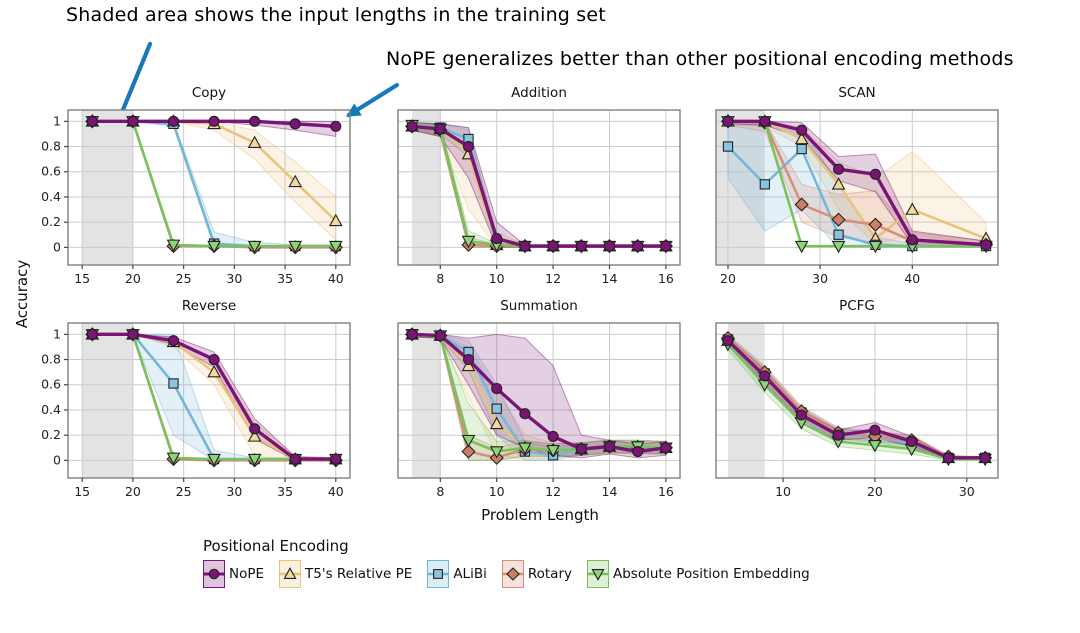  What do you see at coordinates (539, 306) in the screenshot?
I see `panel-title-summation: Summation` at bounding box center [539, 306].